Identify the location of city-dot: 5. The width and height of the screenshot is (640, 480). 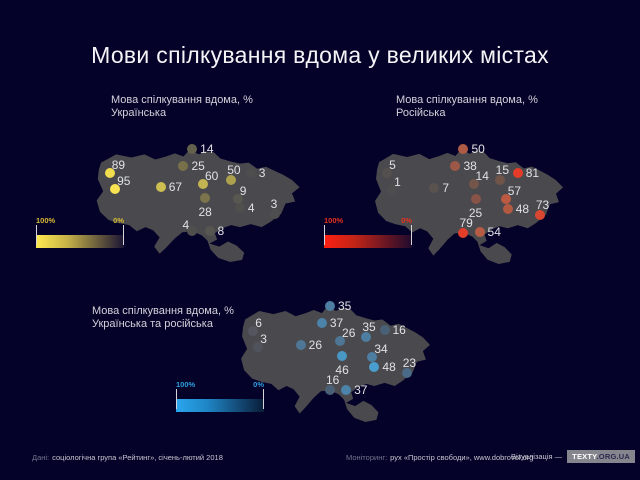
(389, 168).